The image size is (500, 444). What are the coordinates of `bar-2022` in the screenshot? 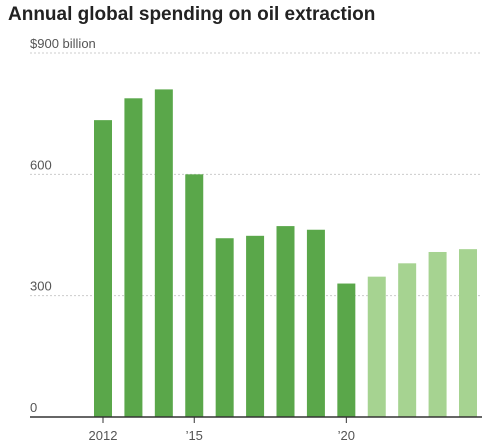 It's located at (407, 340).